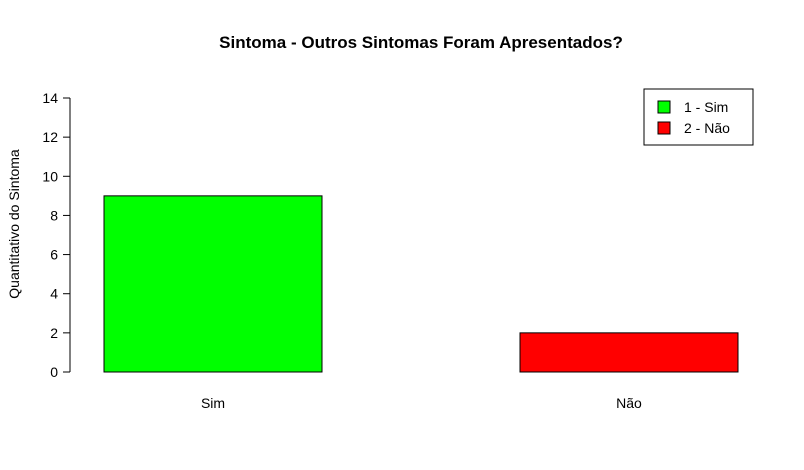 Image resolution: width=804 pixels, height=470 pixels. What do you see at coordinates (213, 403) in the screenshot?
I see `category-label: Sim` at bounding box center [213, 403].